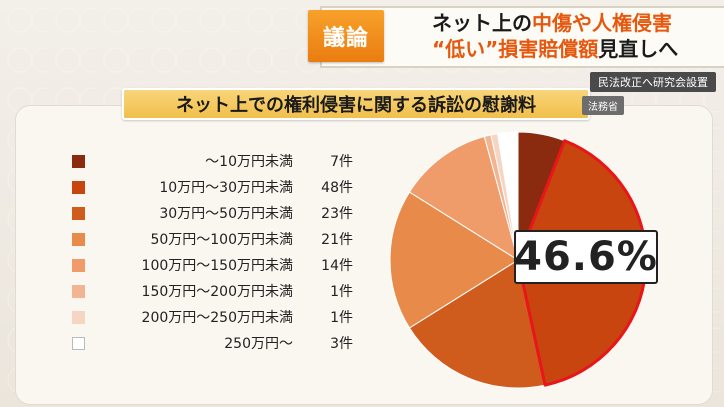 The height and width of the screenshot is (407, 724). I want to click on legend-item: 〜10万円未満 7件, so click(222, 161).